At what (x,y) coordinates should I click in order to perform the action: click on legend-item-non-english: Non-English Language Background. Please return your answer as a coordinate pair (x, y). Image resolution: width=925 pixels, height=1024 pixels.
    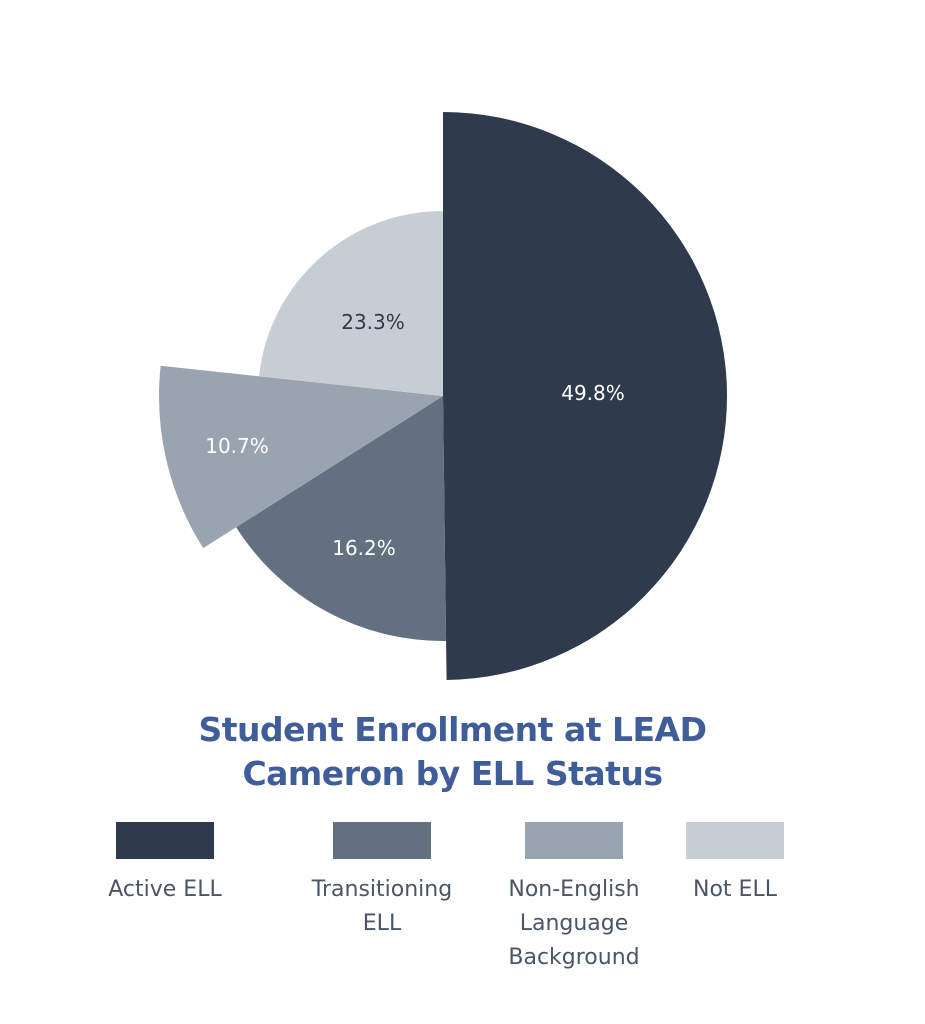
    Looking at the image, I should click on (574, 898).